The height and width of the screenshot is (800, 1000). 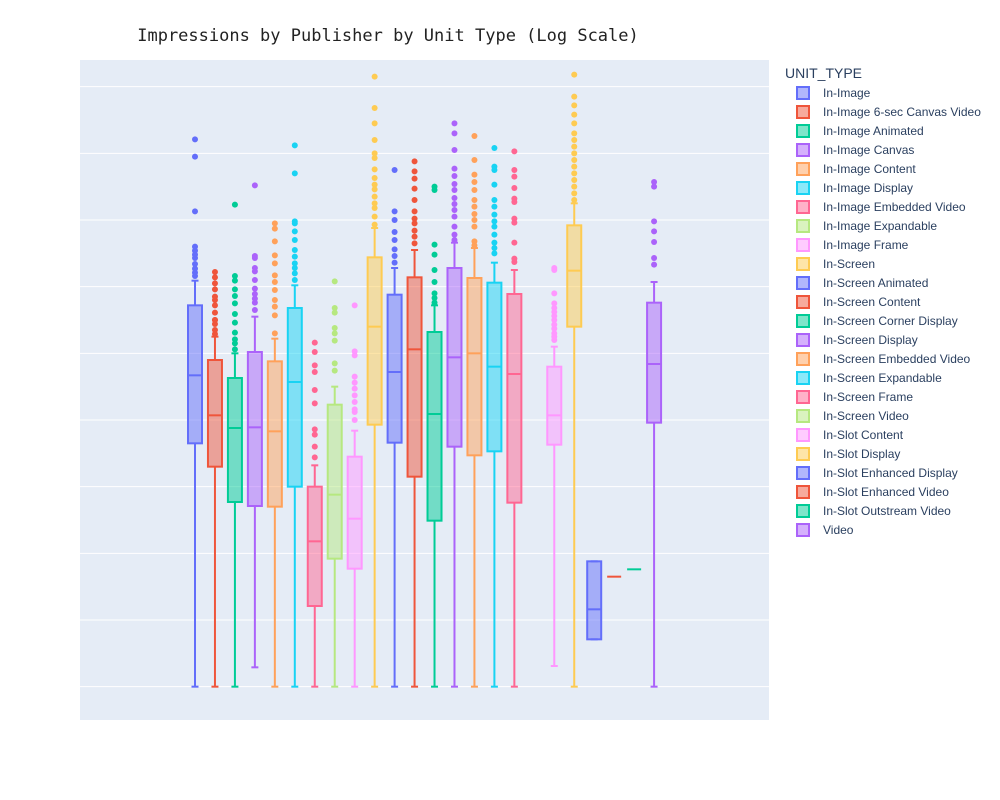 What do you see at coordinates (414, 423) in the screenshot?
I see `box-in-screen-content` at bounding box center [414, 423].